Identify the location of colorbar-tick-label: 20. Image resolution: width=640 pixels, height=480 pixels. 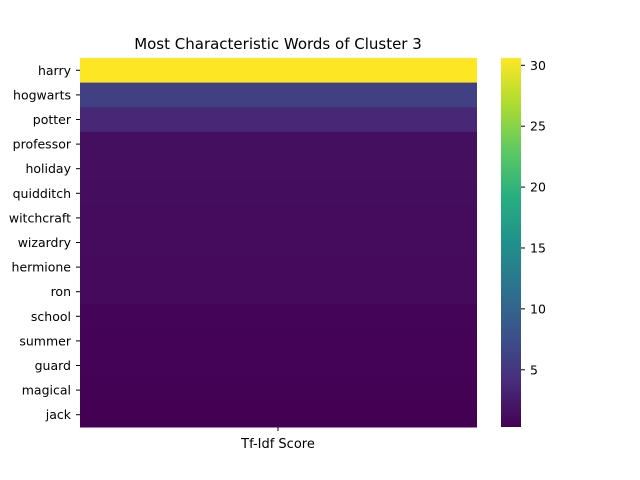
(538, 187).